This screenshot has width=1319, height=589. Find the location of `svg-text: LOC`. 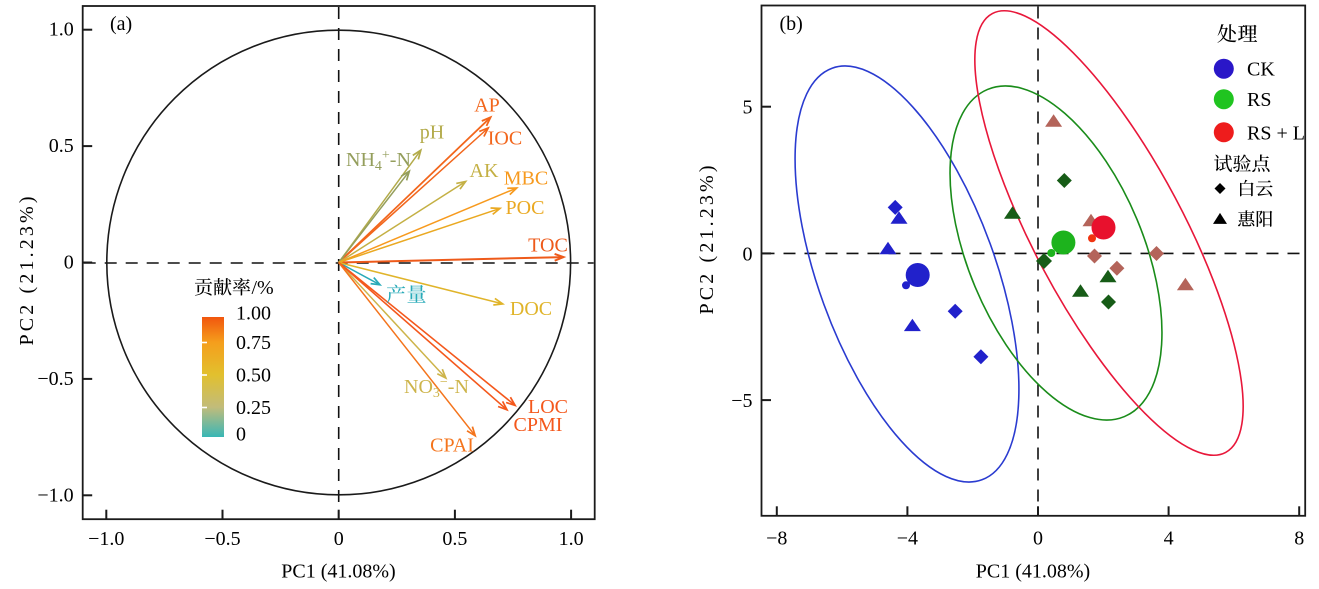

svg-text: LOC is located at coordinates (548, 407).